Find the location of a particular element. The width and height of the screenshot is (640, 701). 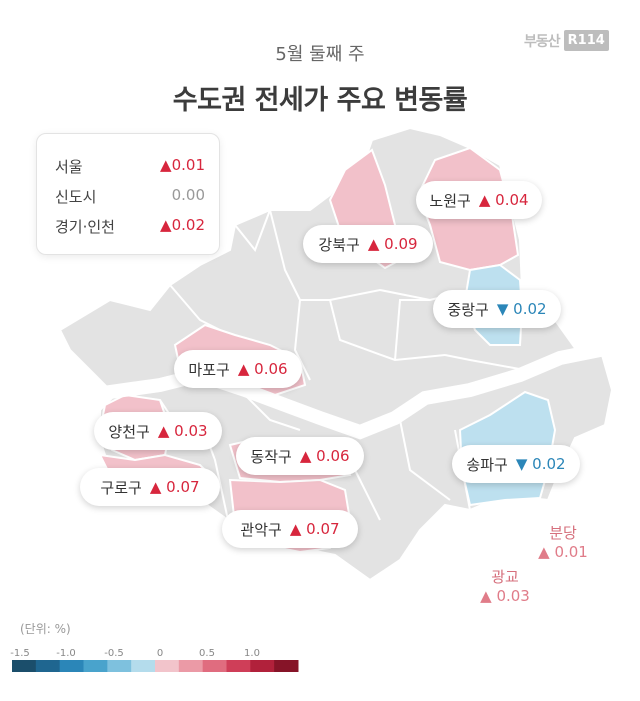

legend-tick-label: -1.0 is located at coordinates (66, 653).